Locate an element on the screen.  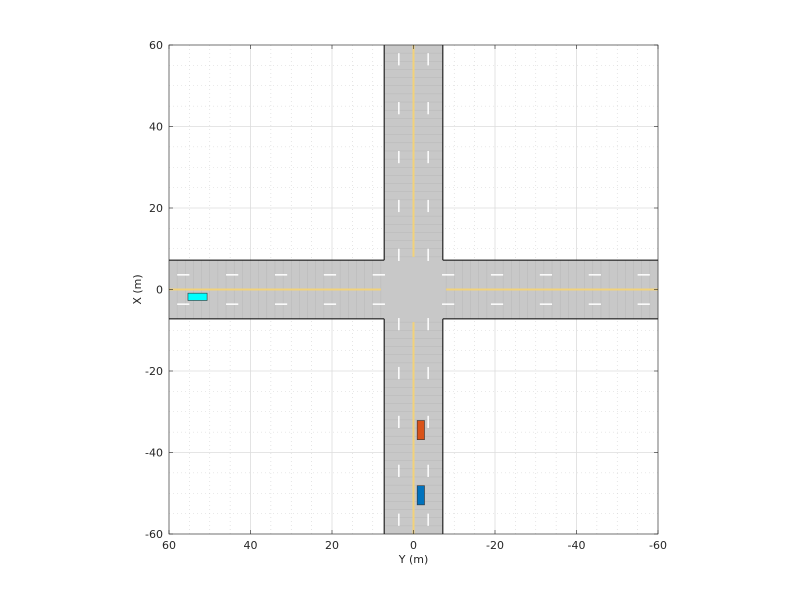
x-tick-label: -60 is located at coordinates (658, 545).